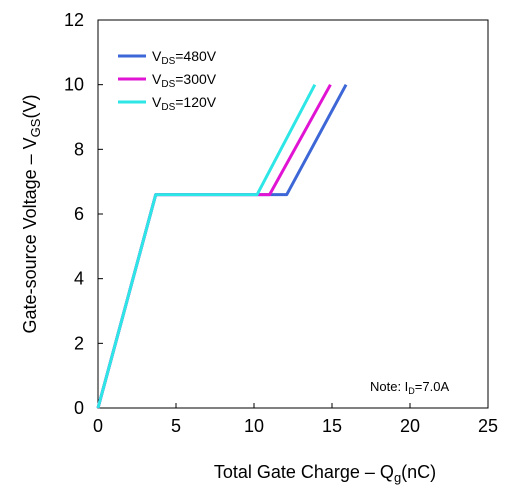  Describe the element at coordinates (410, 426) in the screenshot. I see `x-tick-label: 20` at that location.